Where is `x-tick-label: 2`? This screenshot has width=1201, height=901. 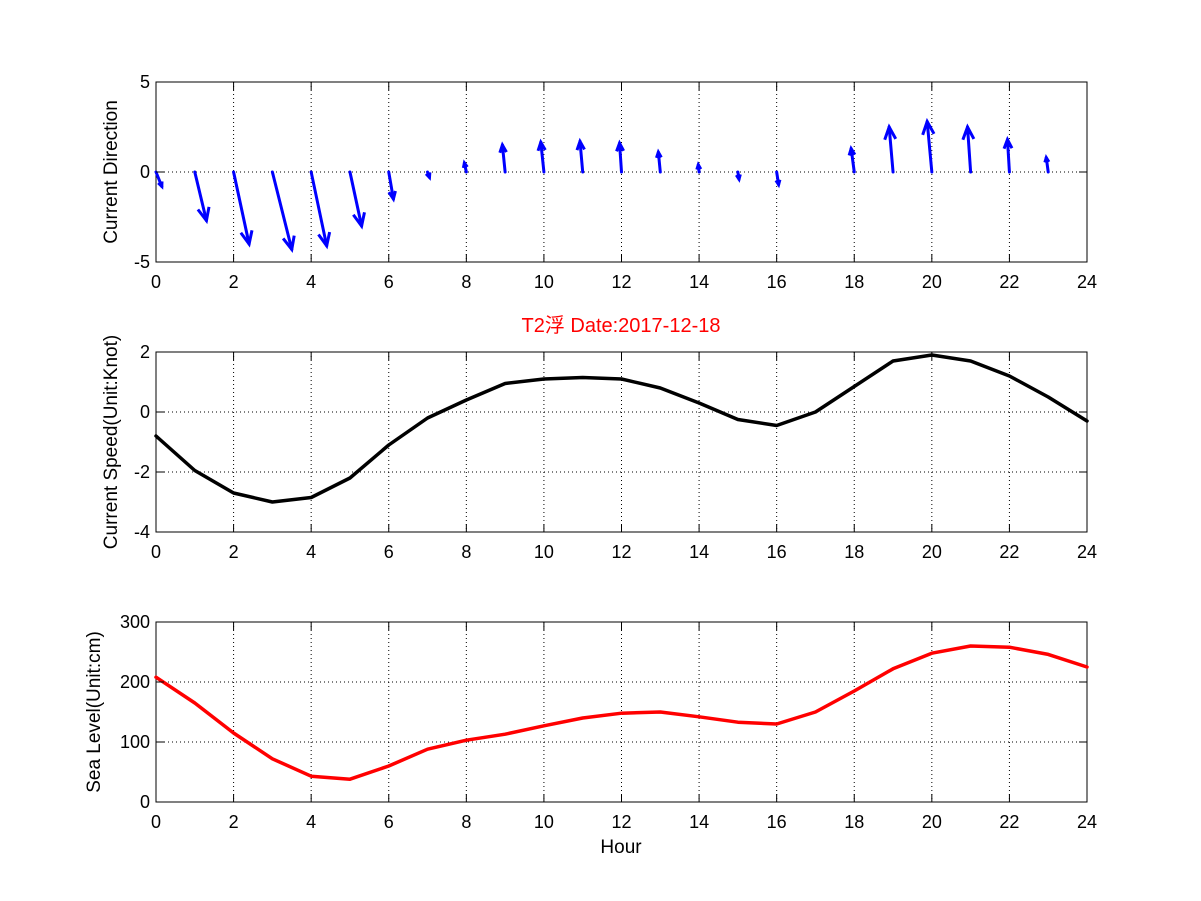
x-tick-label: 2 is located at coordinates (234, 822).